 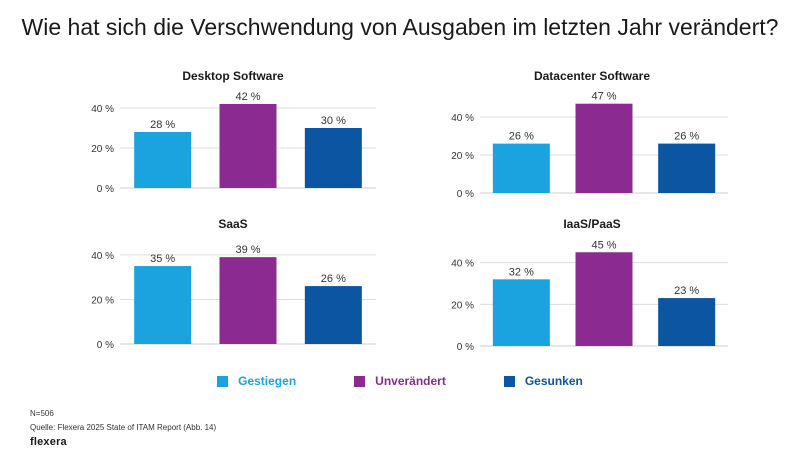 I want to click on bar-value-label: 45 %, so click(x=603, y=245).